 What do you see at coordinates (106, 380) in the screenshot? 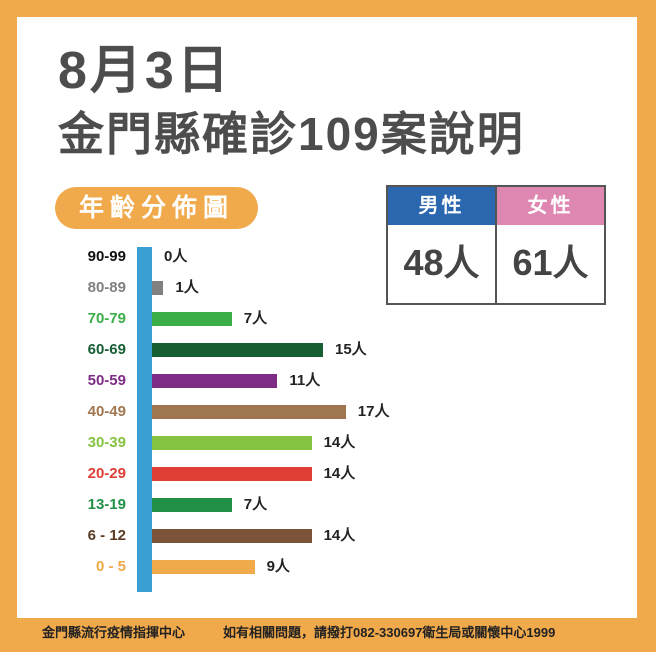
I see `age-group-label: 50-59` at bounding box center [106, 380].